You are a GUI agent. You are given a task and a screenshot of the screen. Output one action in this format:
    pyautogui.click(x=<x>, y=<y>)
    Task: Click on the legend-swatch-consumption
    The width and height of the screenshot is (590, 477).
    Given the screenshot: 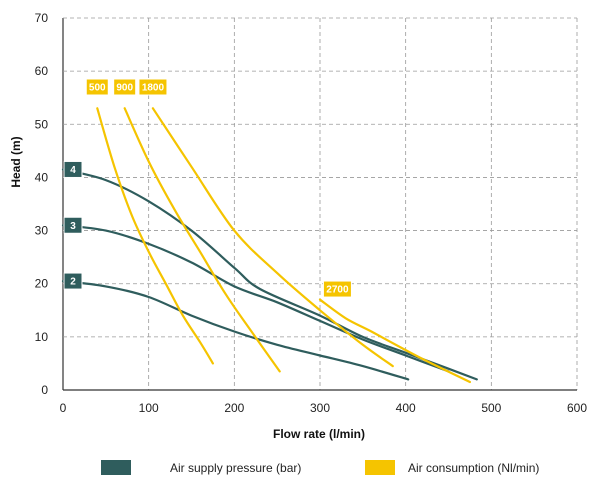 What is the action you would take?
    pyautogui.click(x=380, y=467)
    